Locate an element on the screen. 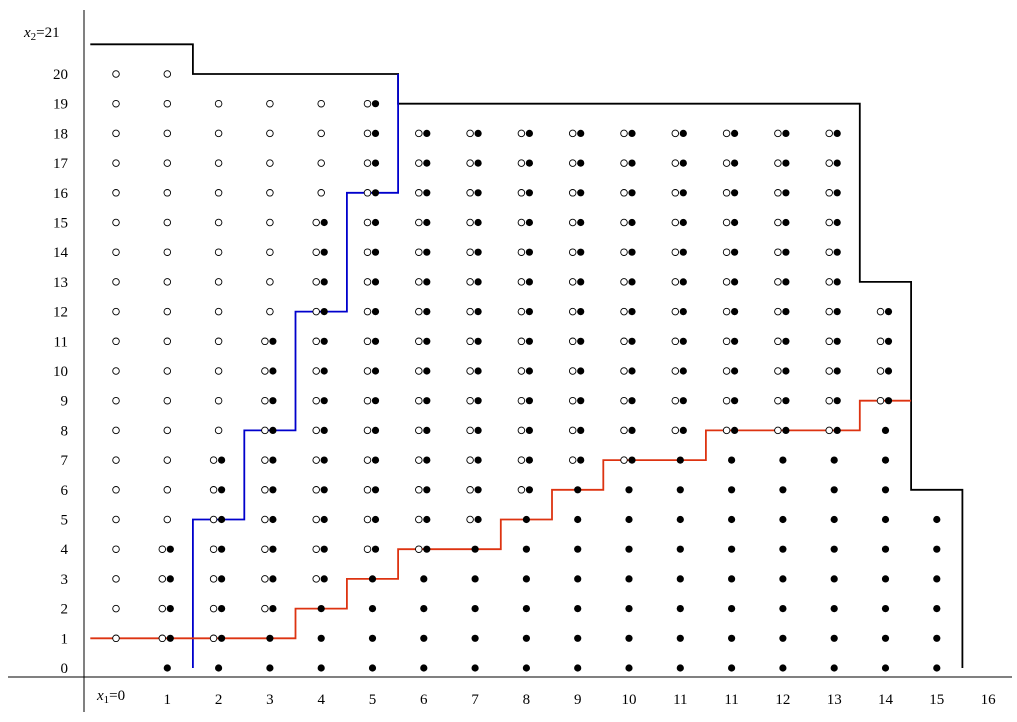 This screenshot has height=722, width=1017. y-tick-label: 0 is located at coordinates (65, 669).